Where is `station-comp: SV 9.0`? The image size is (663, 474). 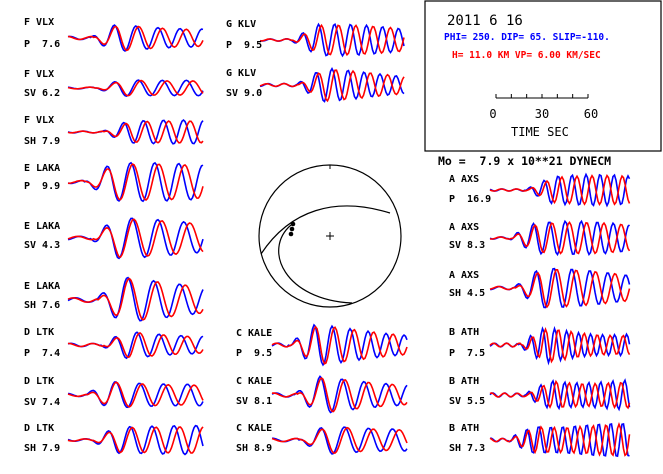
station-comp: SV 9.0 is located at coordinates (244, 93).